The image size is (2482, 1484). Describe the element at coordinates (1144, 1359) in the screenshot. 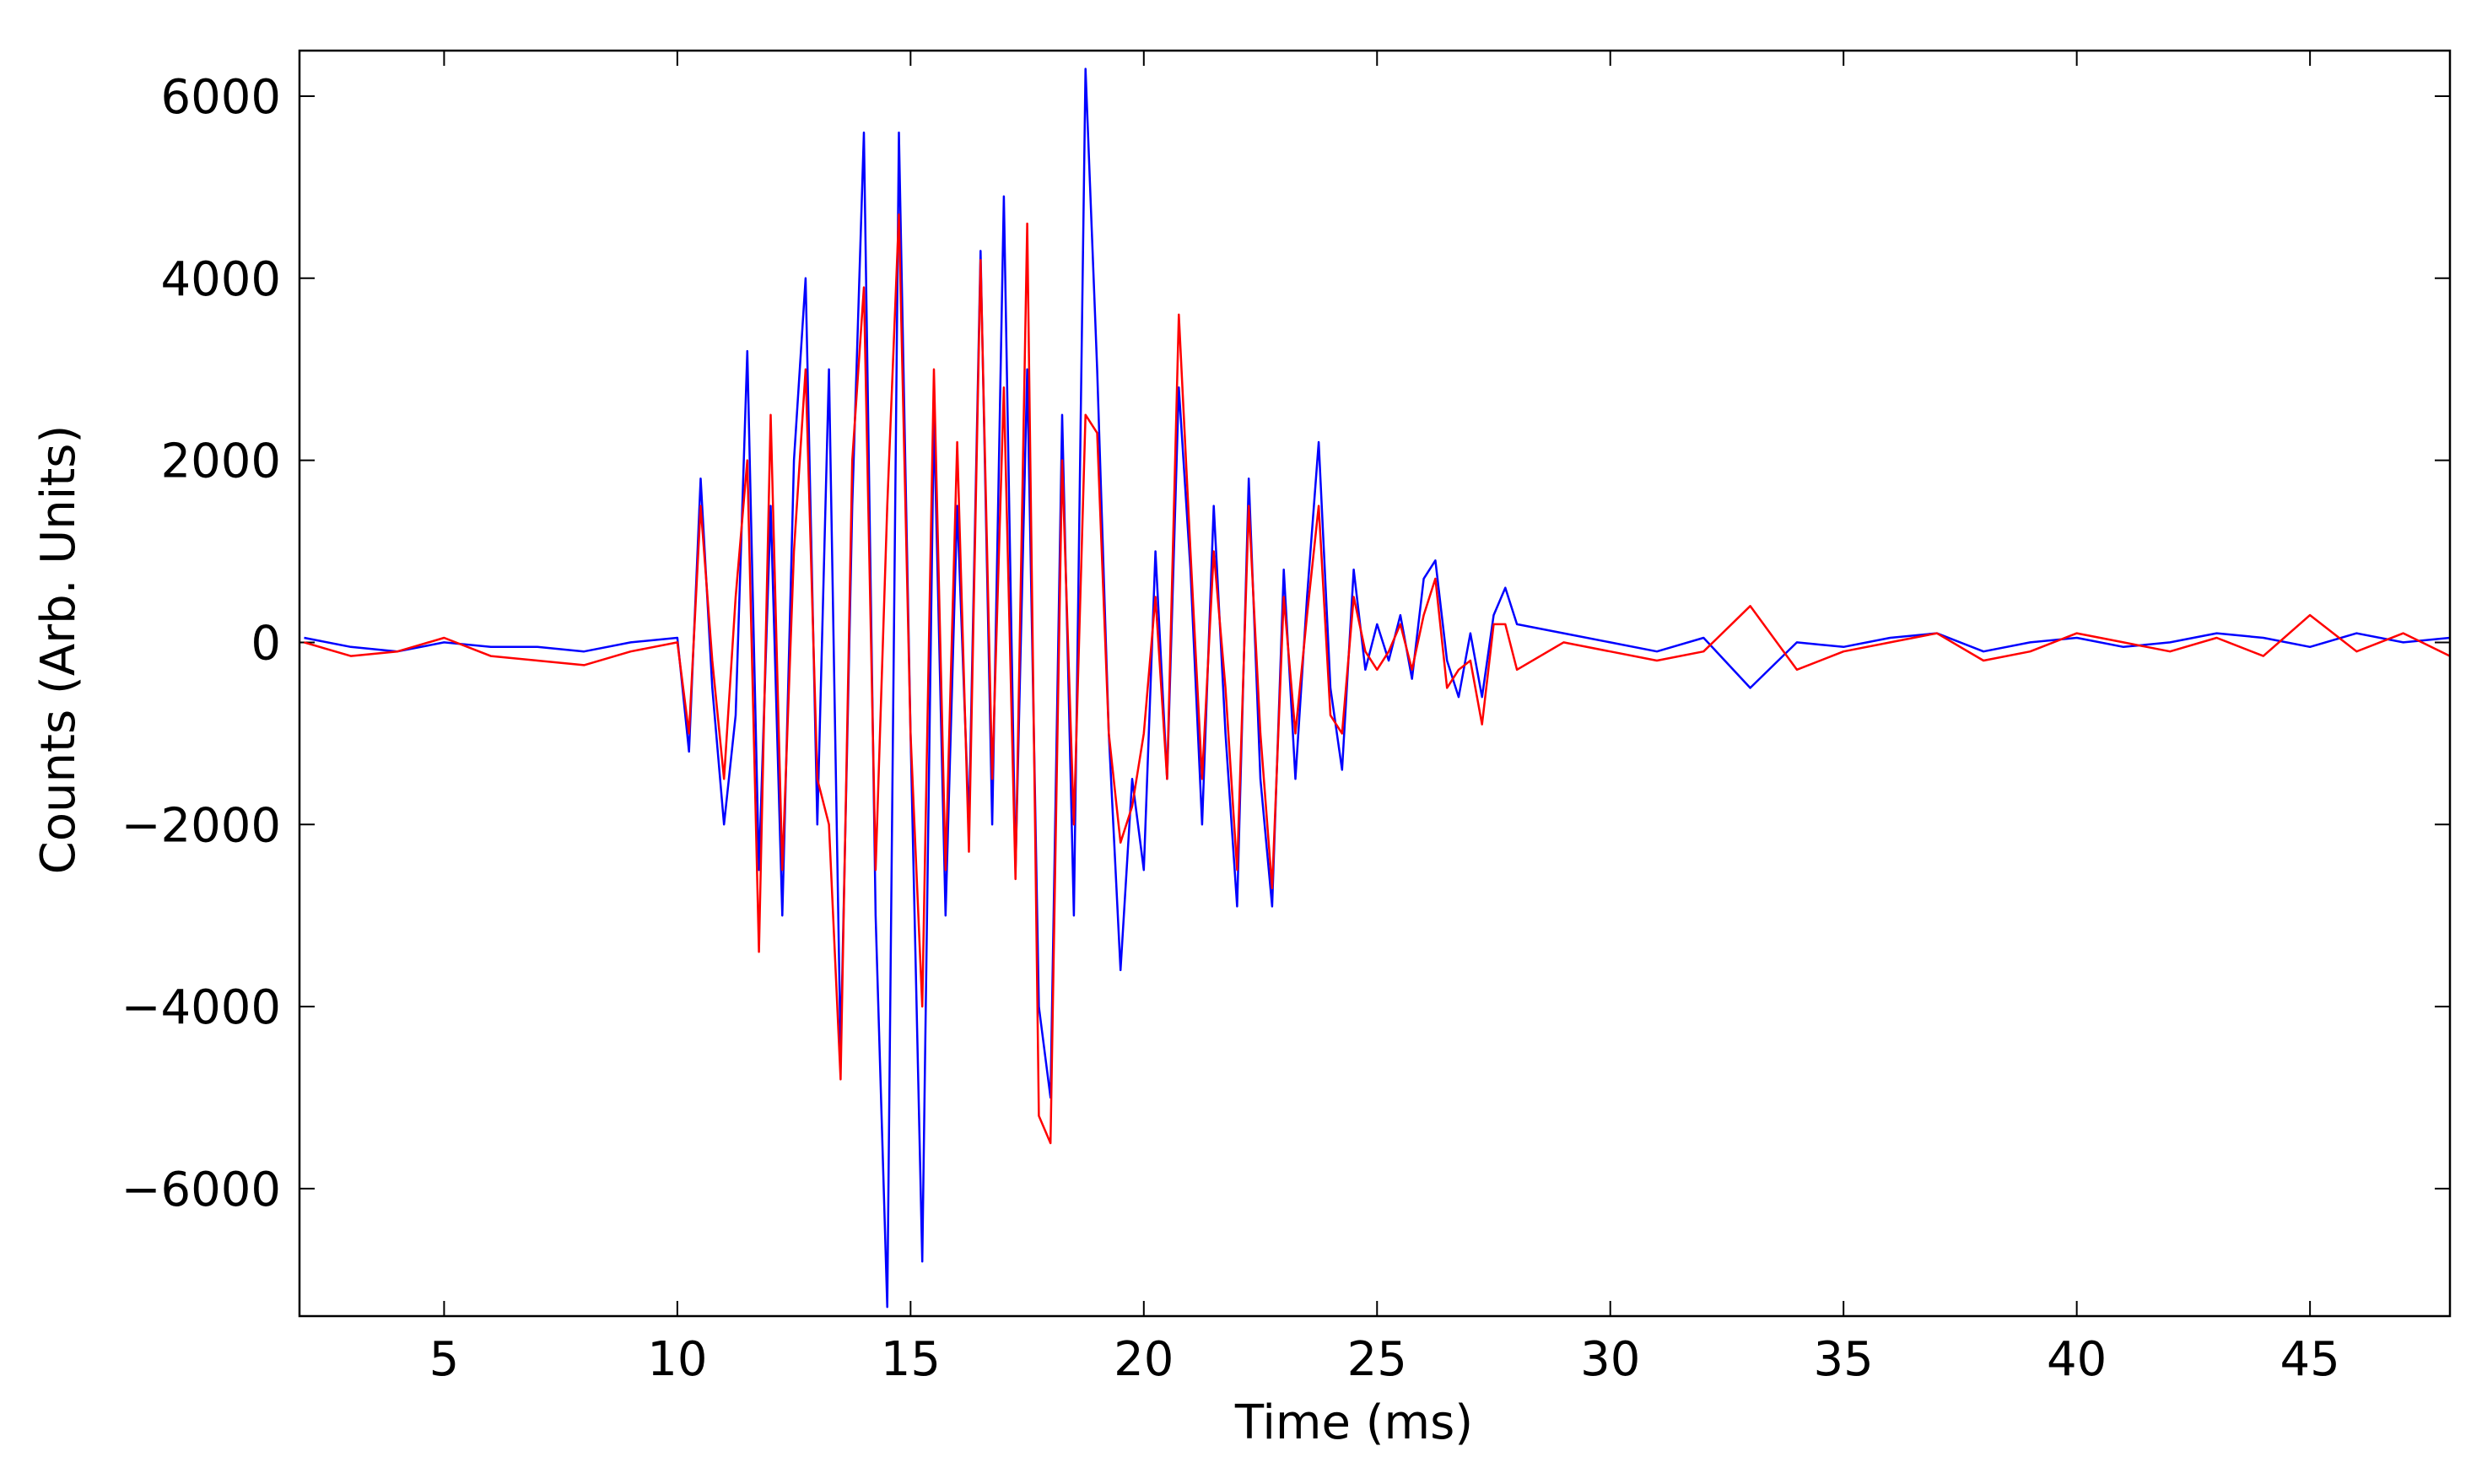

I see `x-tick-label: 20` at that location.